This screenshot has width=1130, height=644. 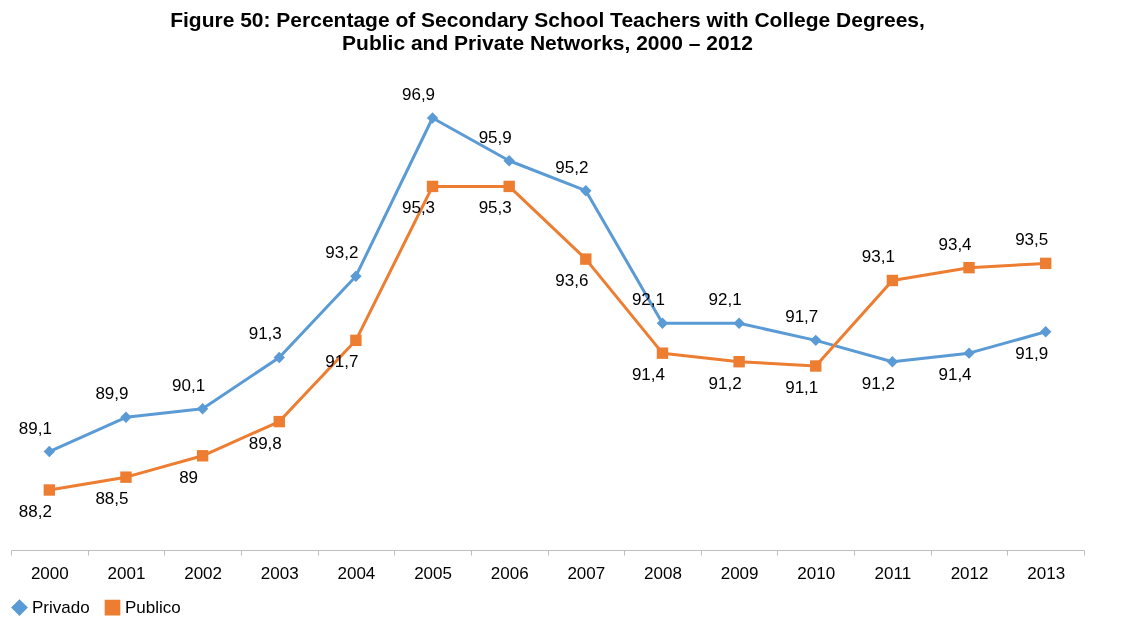 What do you see at coordinates (893, 573) in the screenshot?
I see `x-tick-label: 2011` at bounding box center [893, 573].